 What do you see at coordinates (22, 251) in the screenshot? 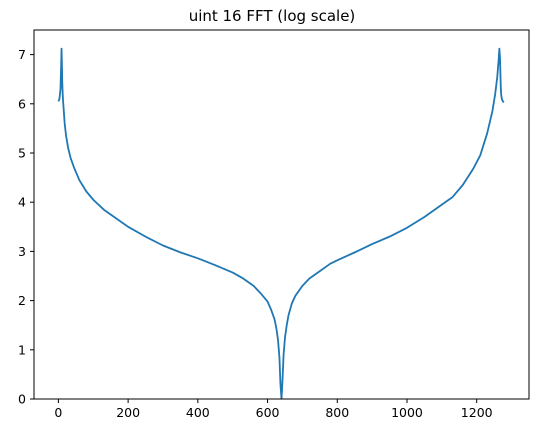
I see `y-tick-label: 3` at bounding box center [22, 251].